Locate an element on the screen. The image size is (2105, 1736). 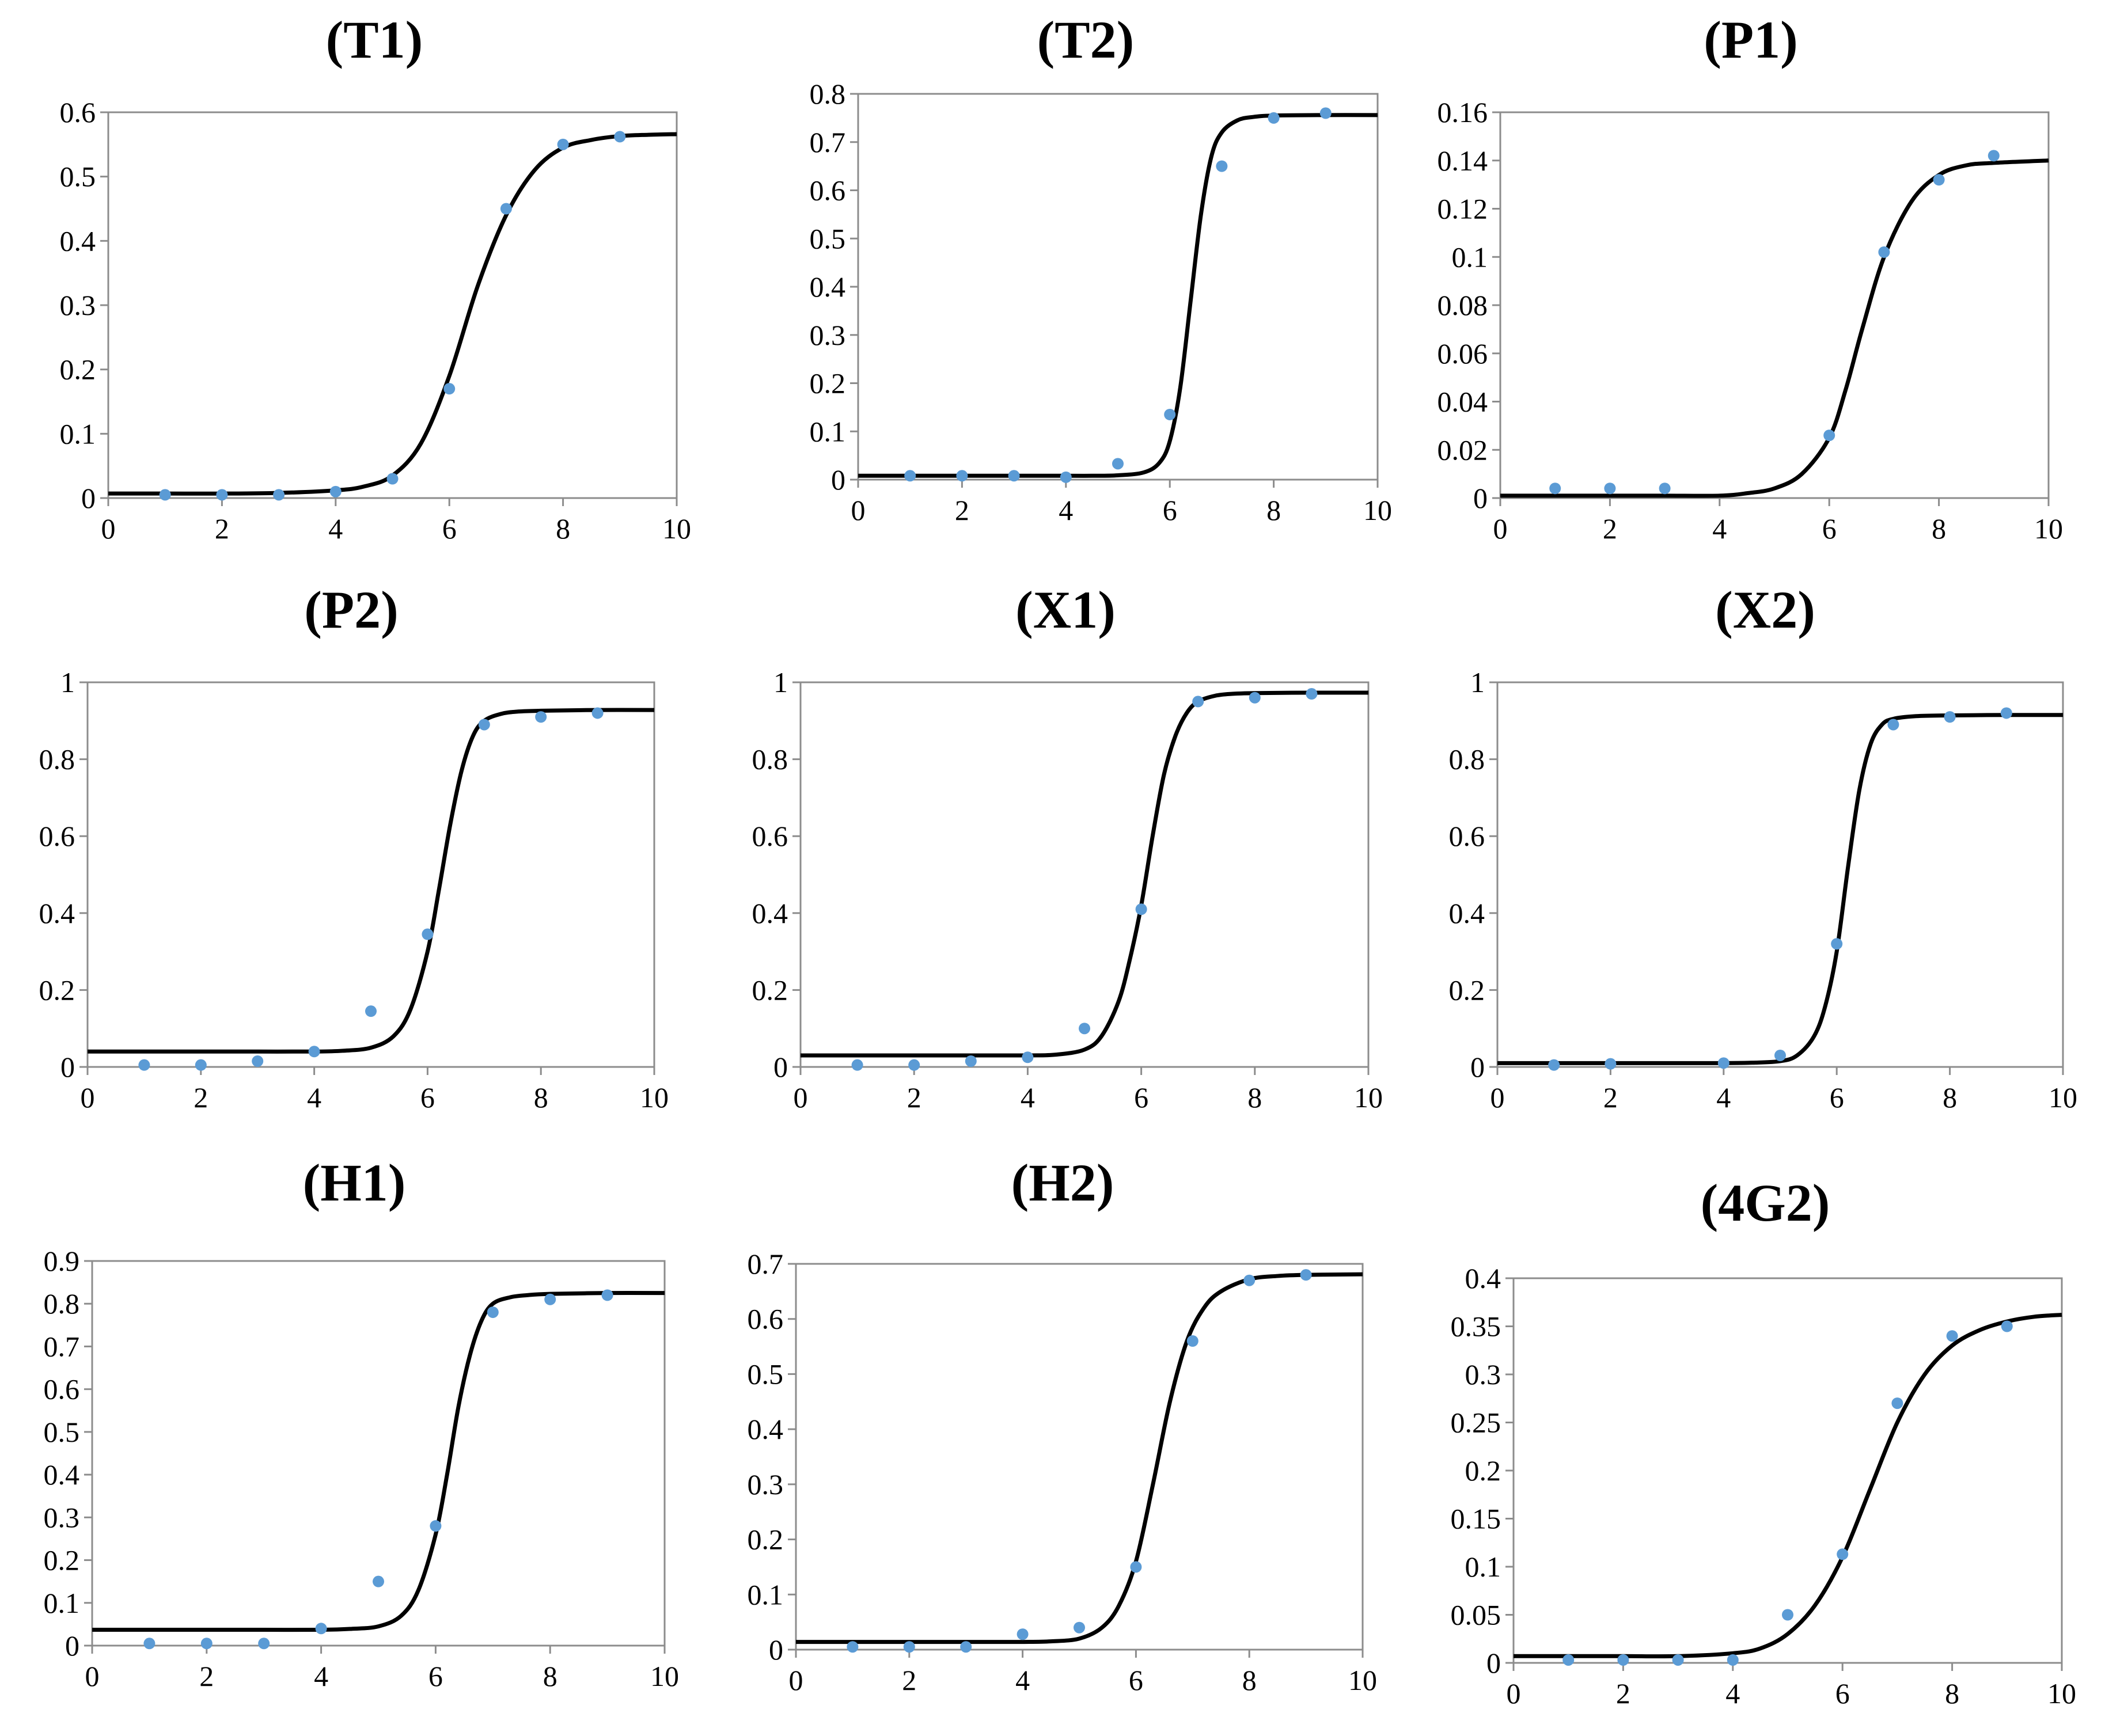
y-tick-label: 0.5 is located at coordinates (62, 1432).